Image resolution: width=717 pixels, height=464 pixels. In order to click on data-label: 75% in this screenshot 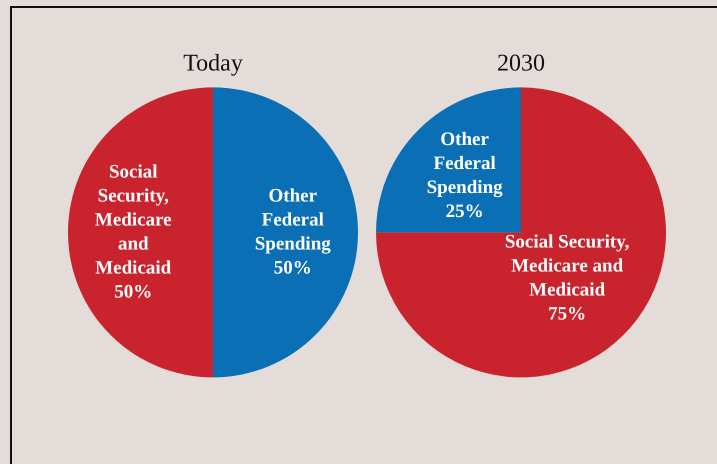, I will do `click(567, 313)`.